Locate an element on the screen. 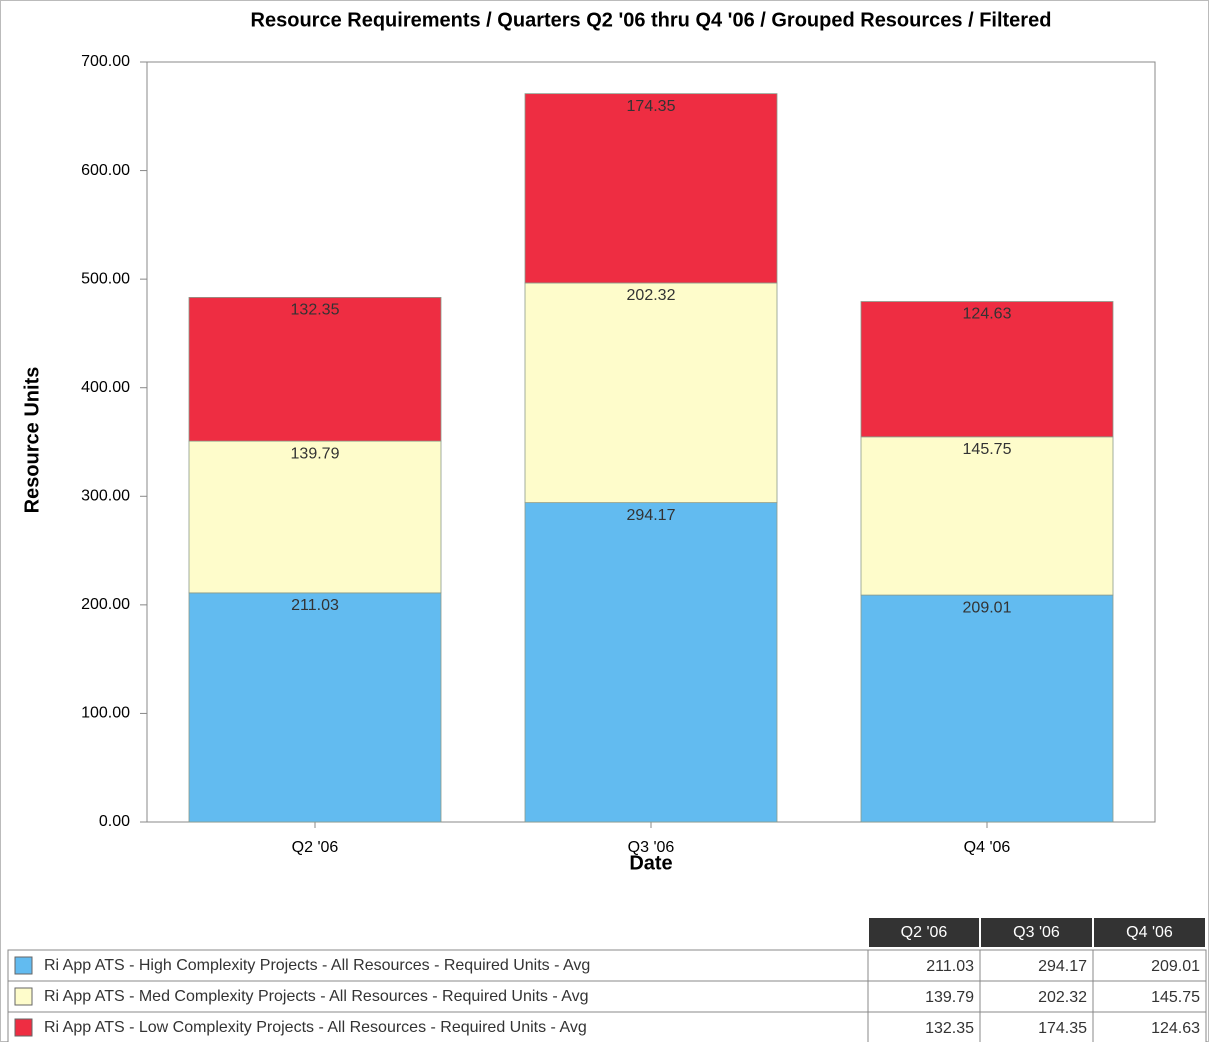 The width and height of the screenshot is (1209, 1042). x-tick-label: Q3 '06 is located at coordinates (651, 847).